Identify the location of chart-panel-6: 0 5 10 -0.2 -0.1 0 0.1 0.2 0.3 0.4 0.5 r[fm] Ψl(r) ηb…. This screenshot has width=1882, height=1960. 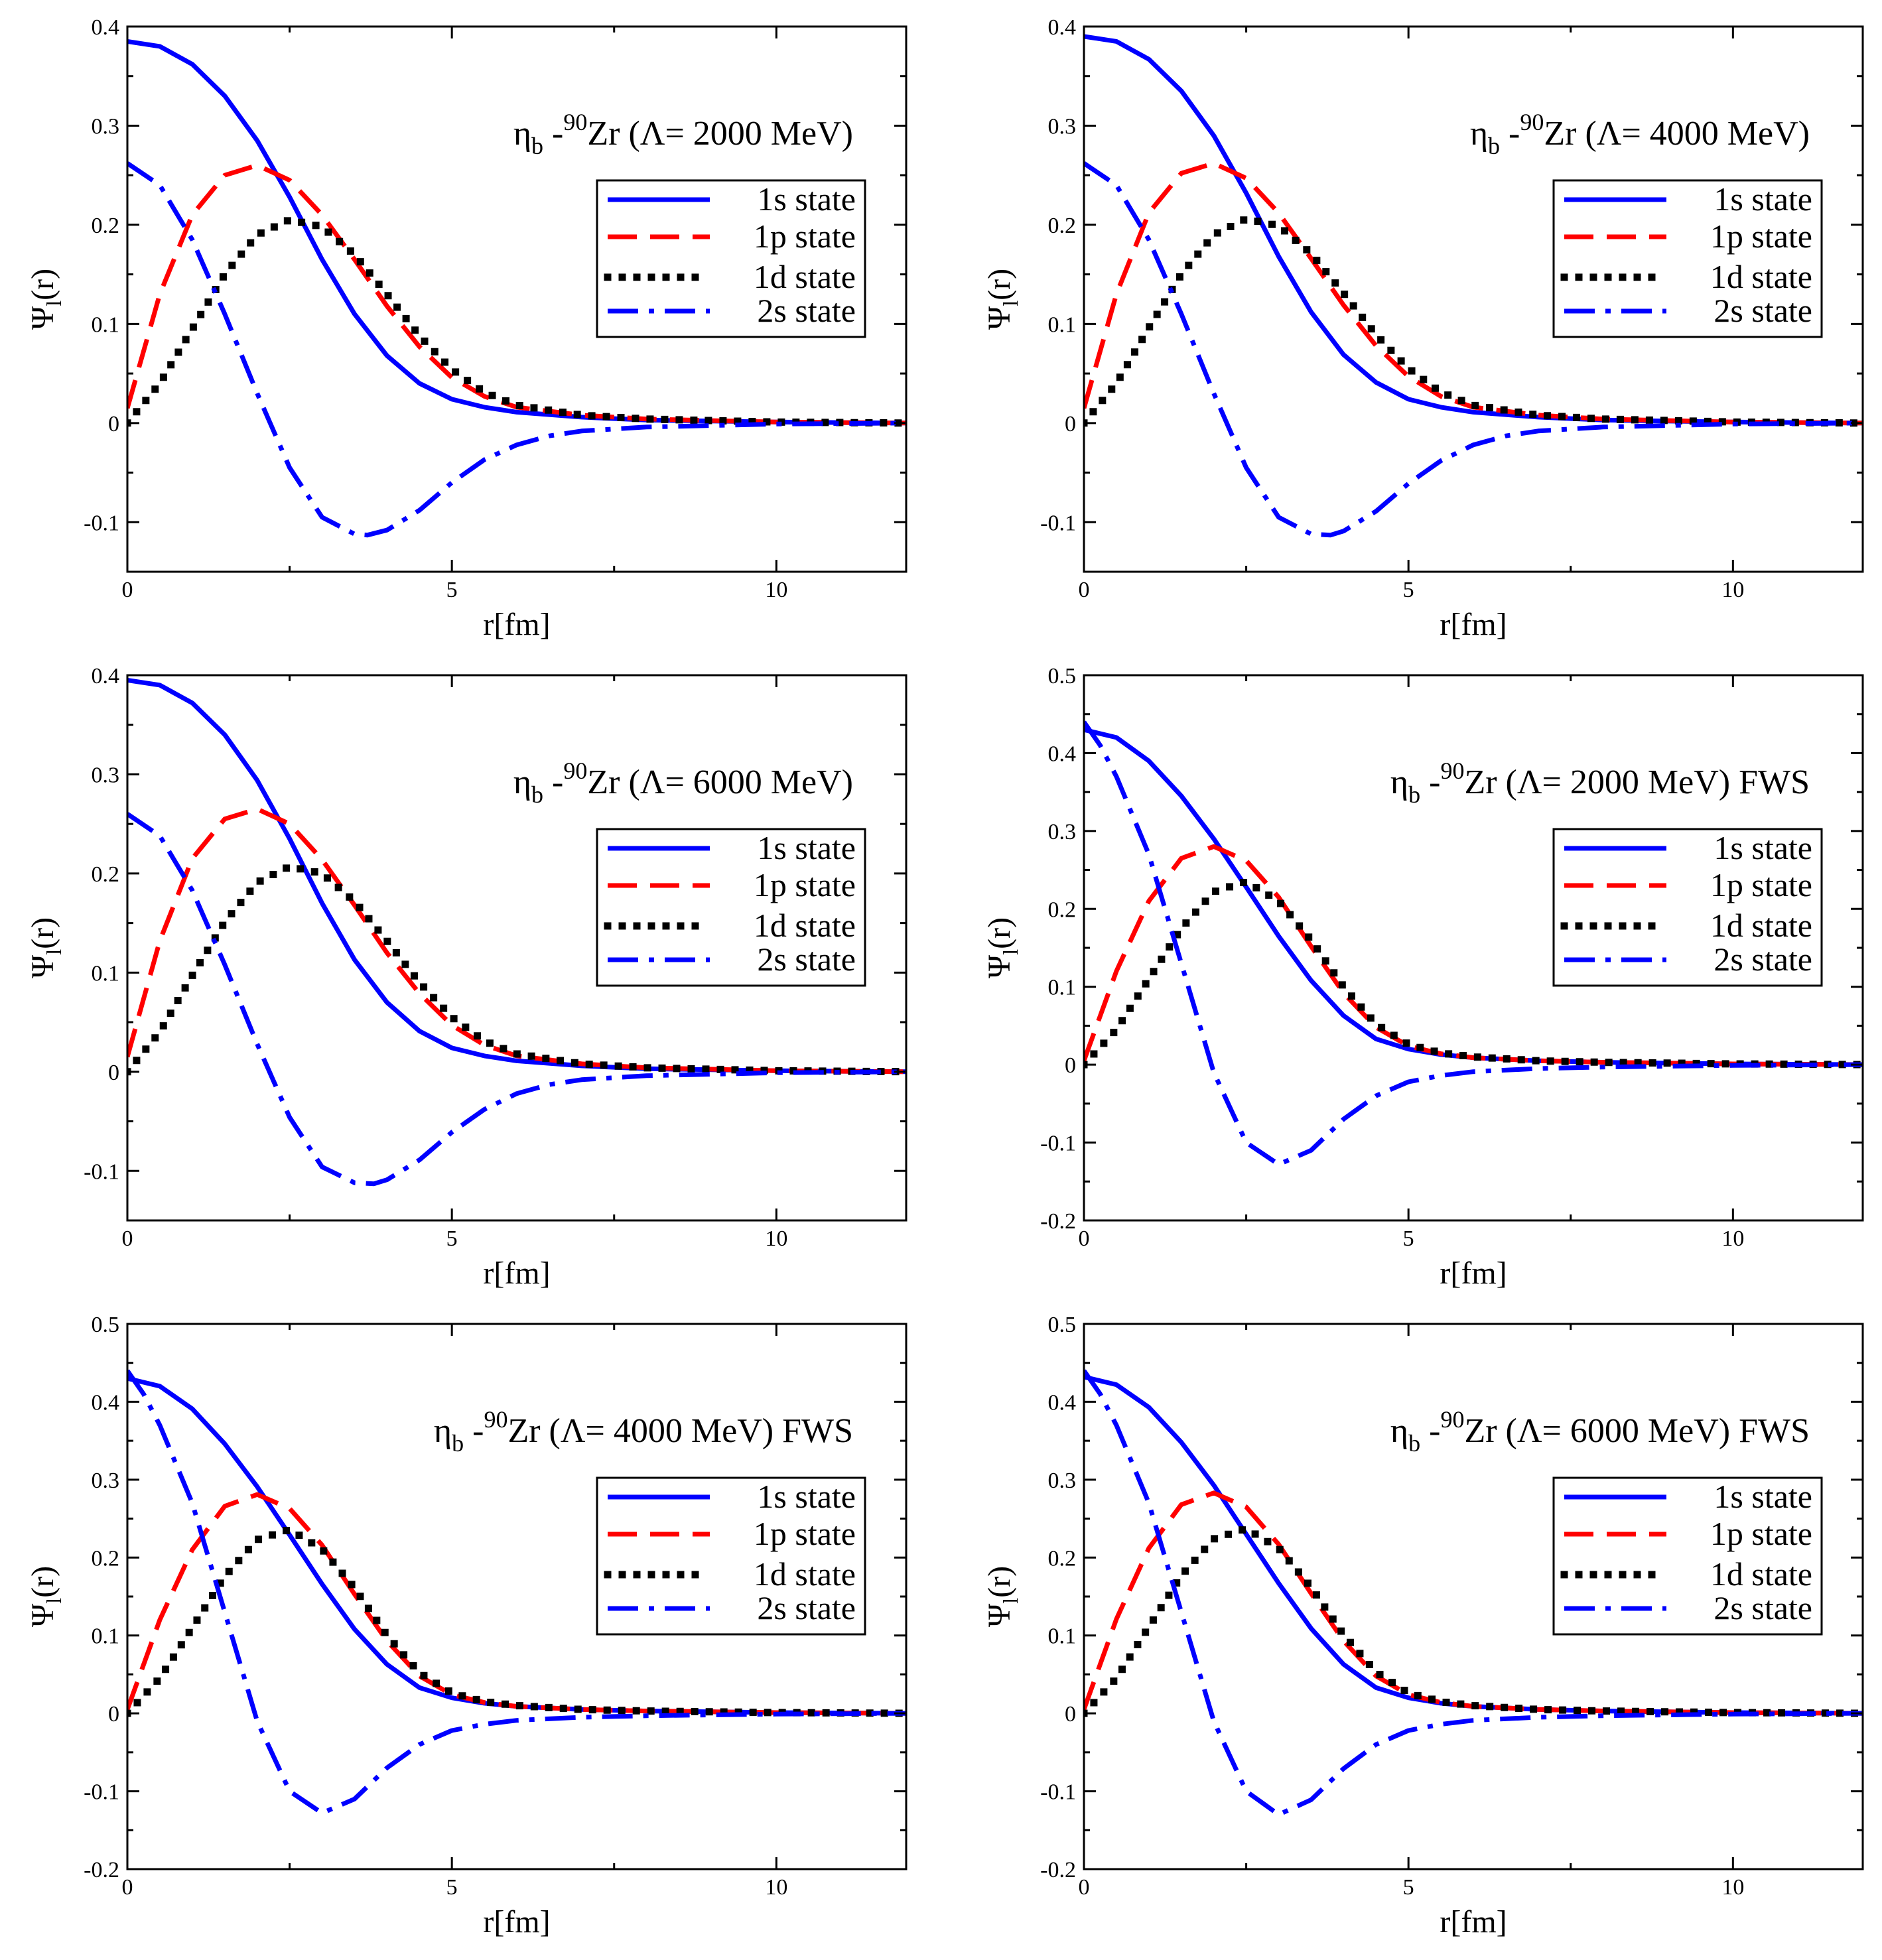
(1423, 1626).